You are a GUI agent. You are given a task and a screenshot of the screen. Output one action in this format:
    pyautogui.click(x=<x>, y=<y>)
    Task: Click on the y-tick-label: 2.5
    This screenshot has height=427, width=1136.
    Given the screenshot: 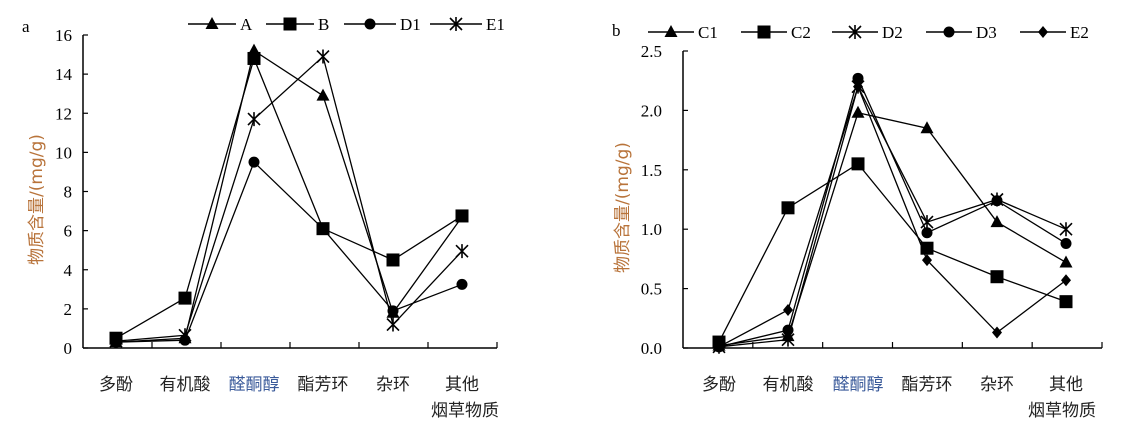 What is the action you would take?
    pyautogui.click(x=651, y=51)
    